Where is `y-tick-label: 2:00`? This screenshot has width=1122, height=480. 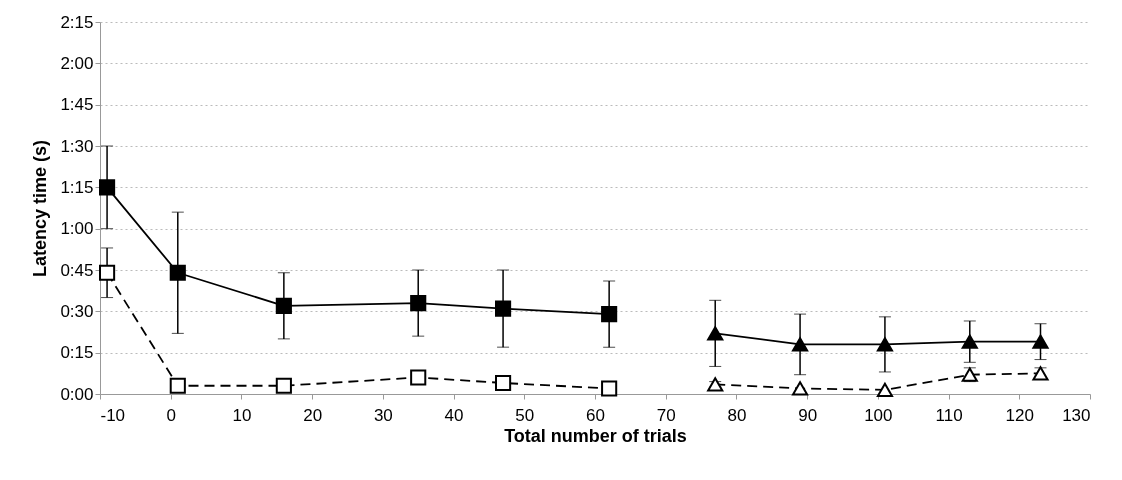
y-tick-label: 2:00 is located at coordinates (77, 63).